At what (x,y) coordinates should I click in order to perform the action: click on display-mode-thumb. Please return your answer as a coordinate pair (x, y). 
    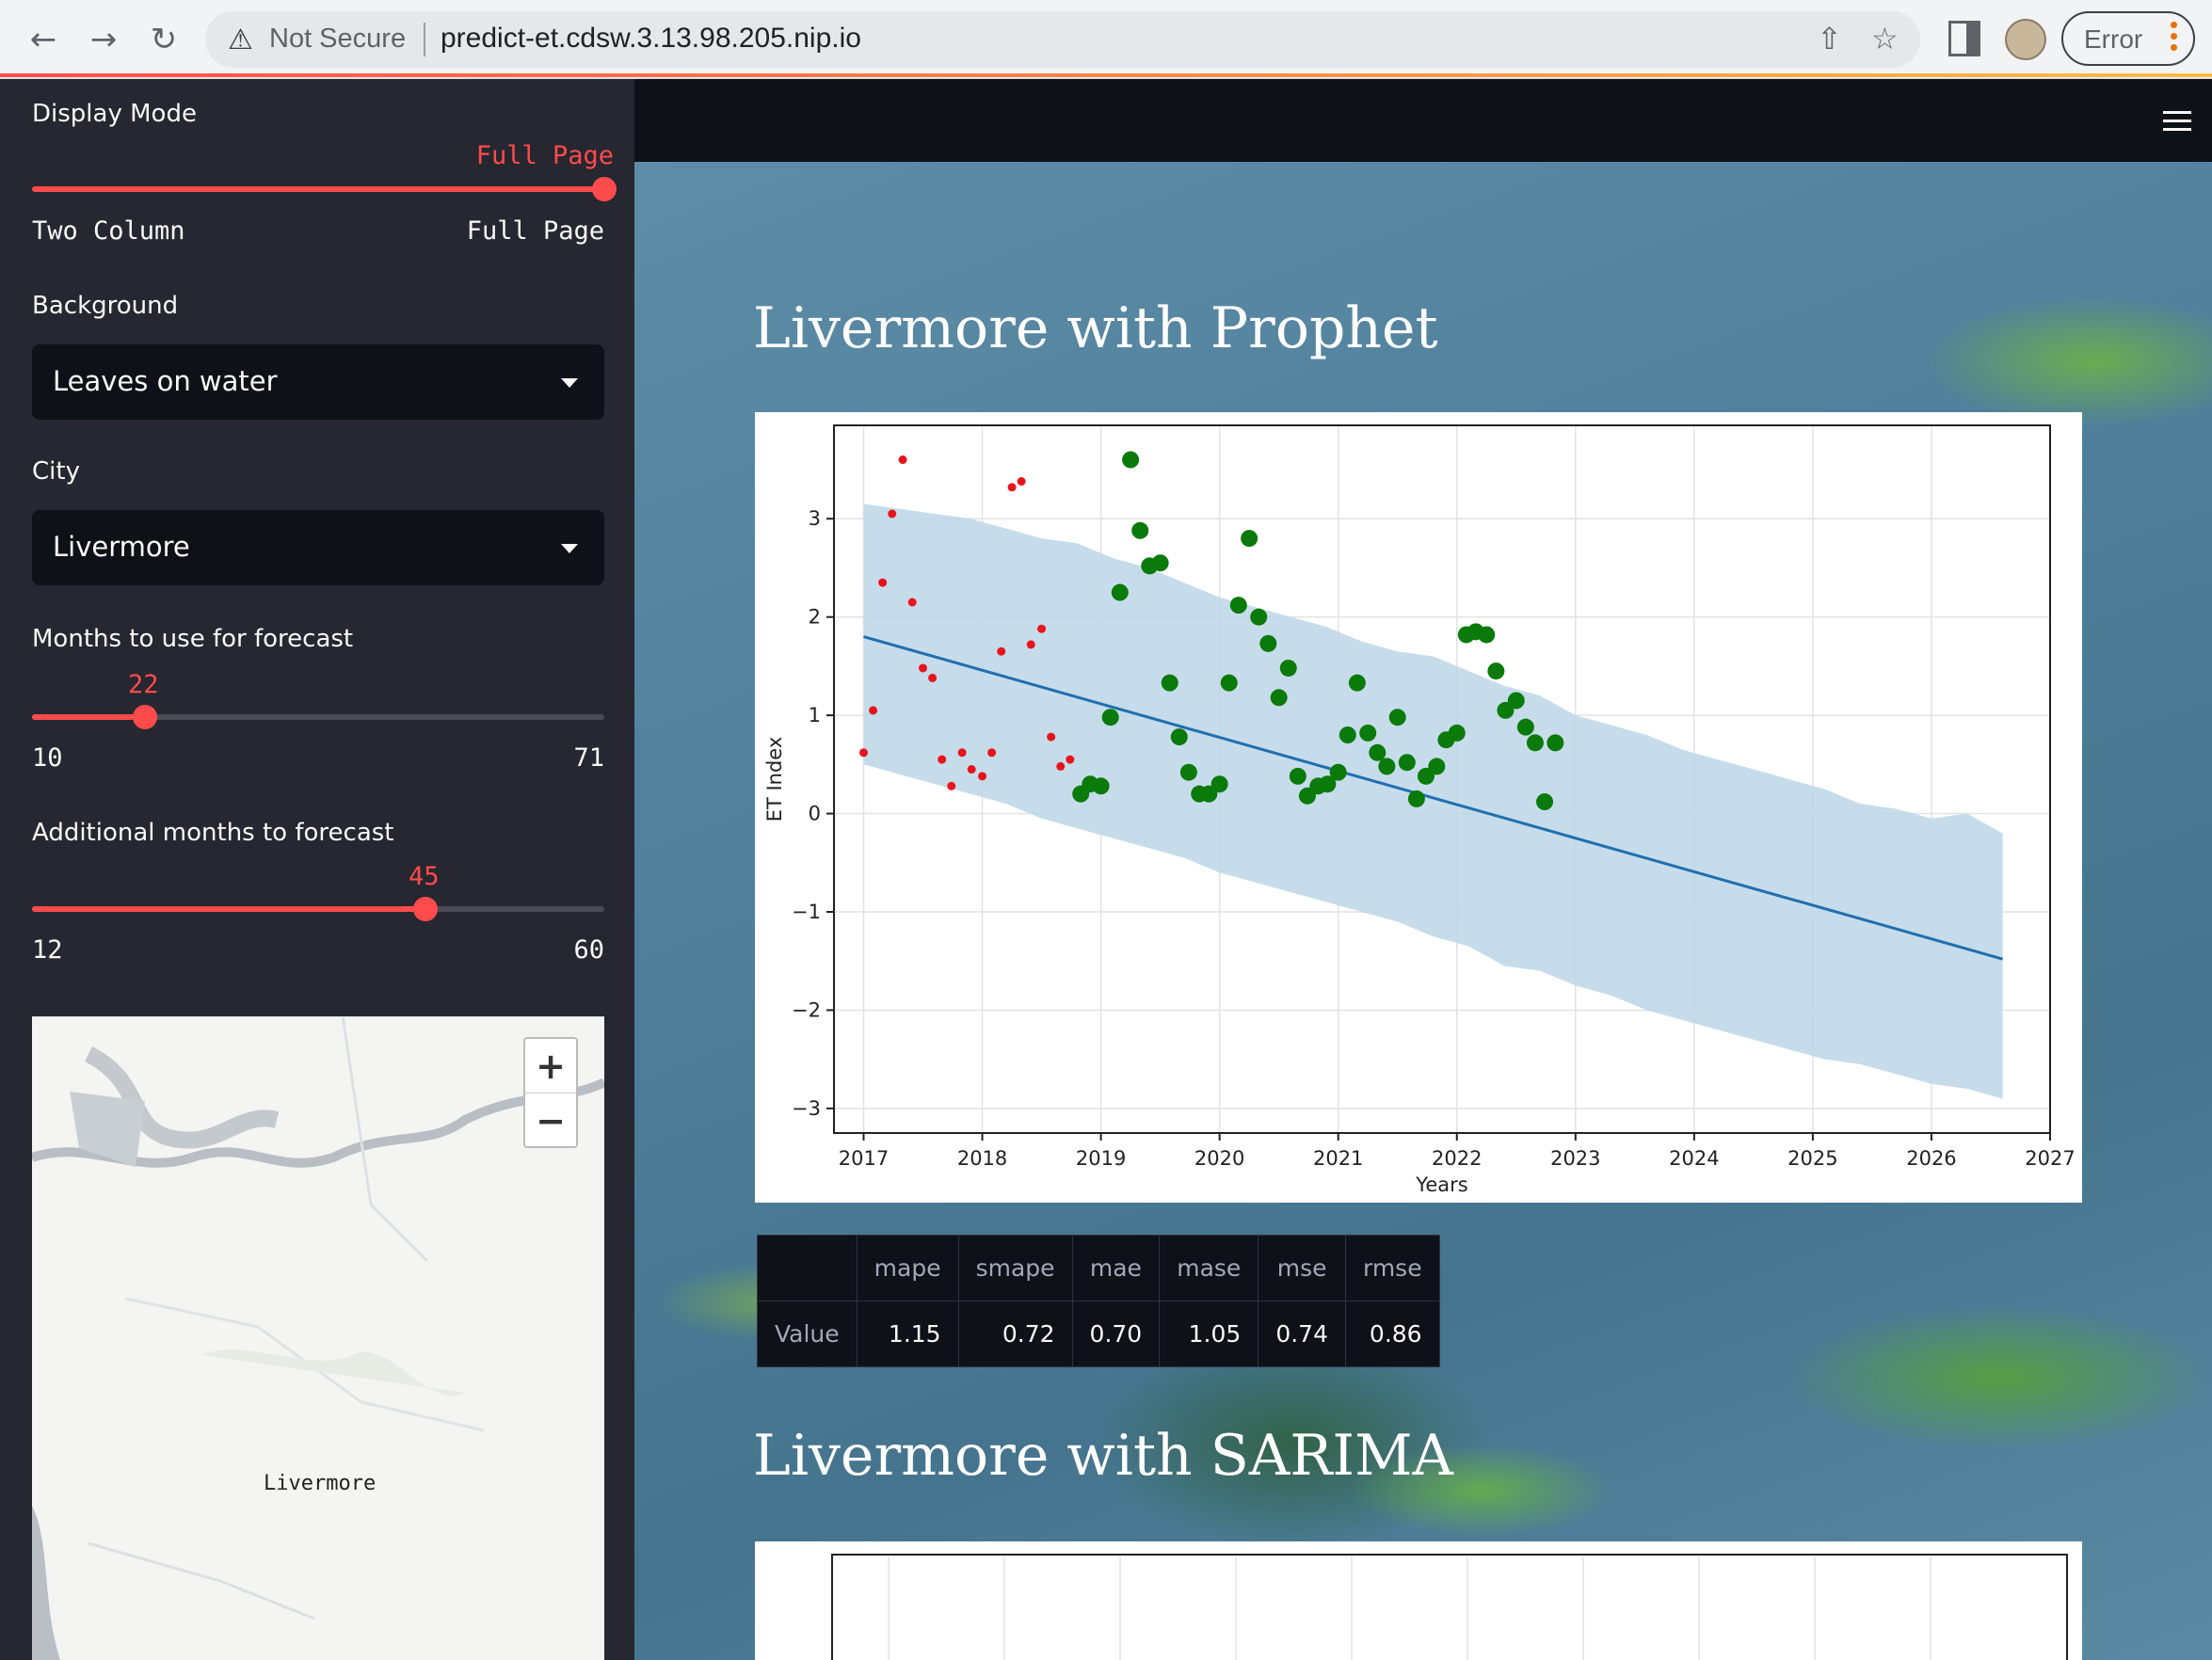
    Looking at the image, I should click on (604, 189).